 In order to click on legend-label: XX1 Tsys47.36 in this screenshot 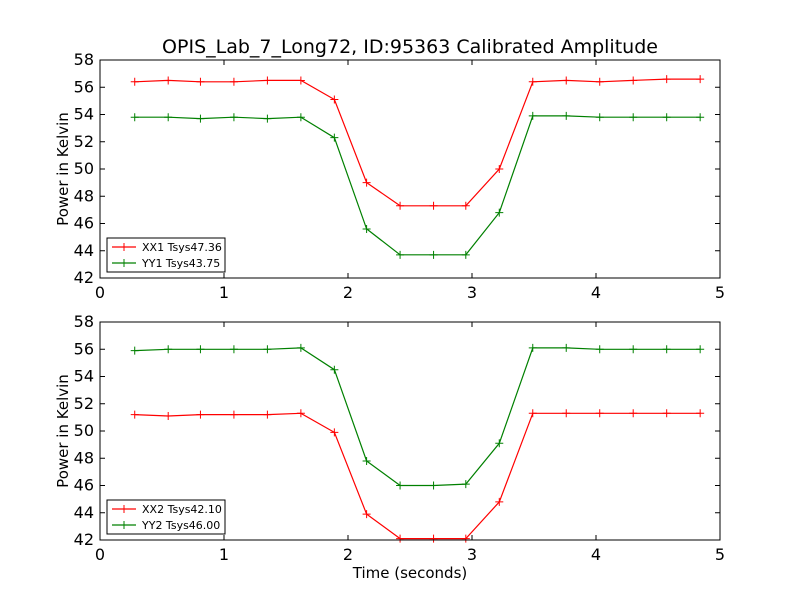, I will do `click(182, 247)`.